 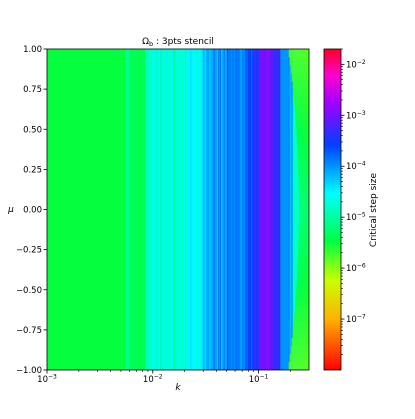 I want to click on y-tick-label: −0.25, so click(x=29, y=251).